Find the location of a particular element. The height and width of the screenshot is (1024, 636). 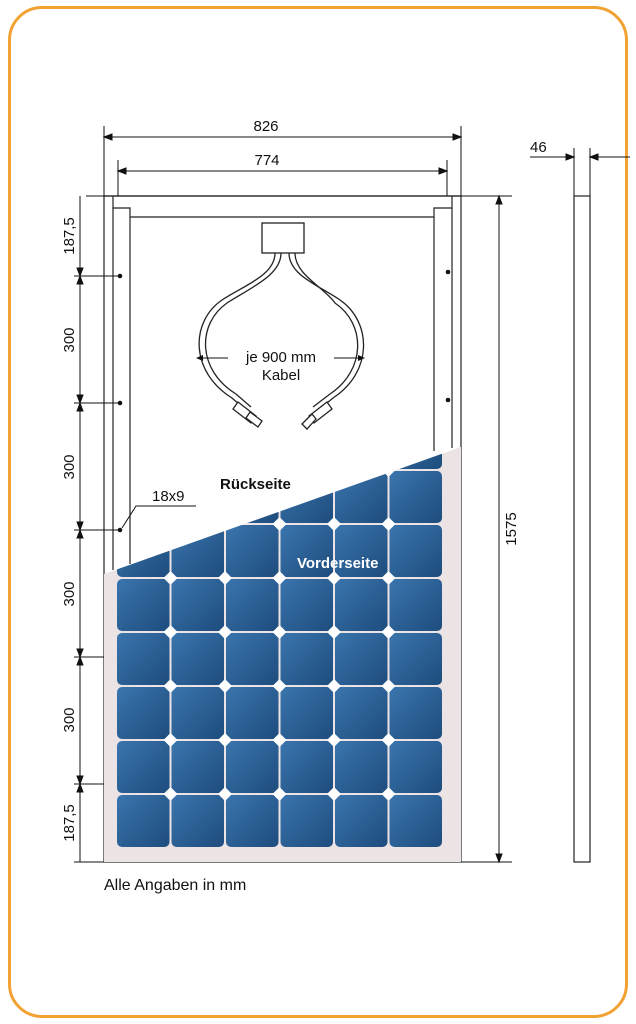

dimension-inner-width is located at coordinates (282, 178).